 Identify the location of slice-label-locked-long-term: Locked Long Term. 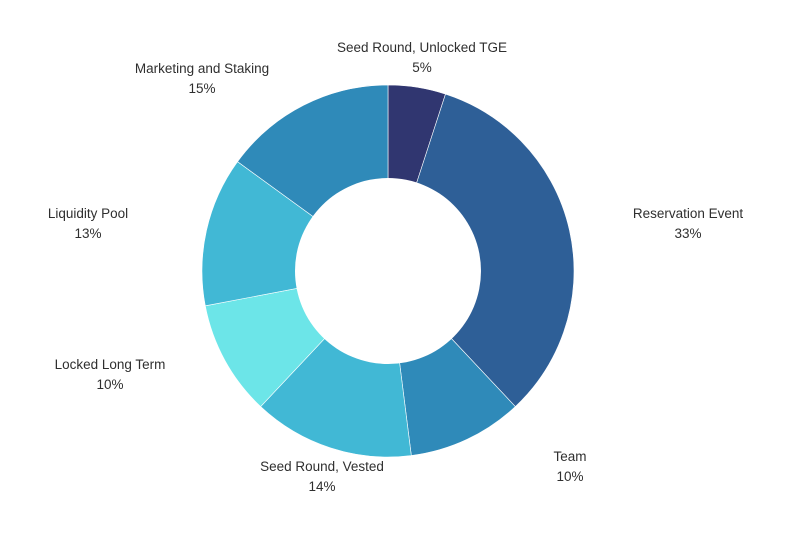
(110, 364).